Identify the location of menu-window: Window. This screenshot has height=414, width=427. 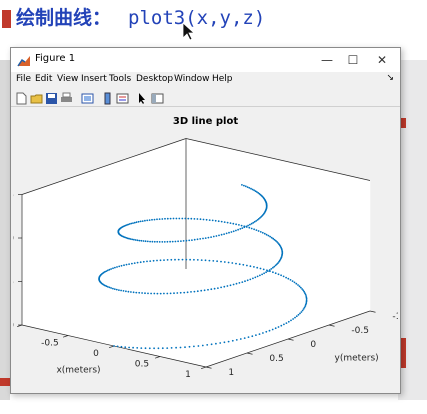
(192, 79).